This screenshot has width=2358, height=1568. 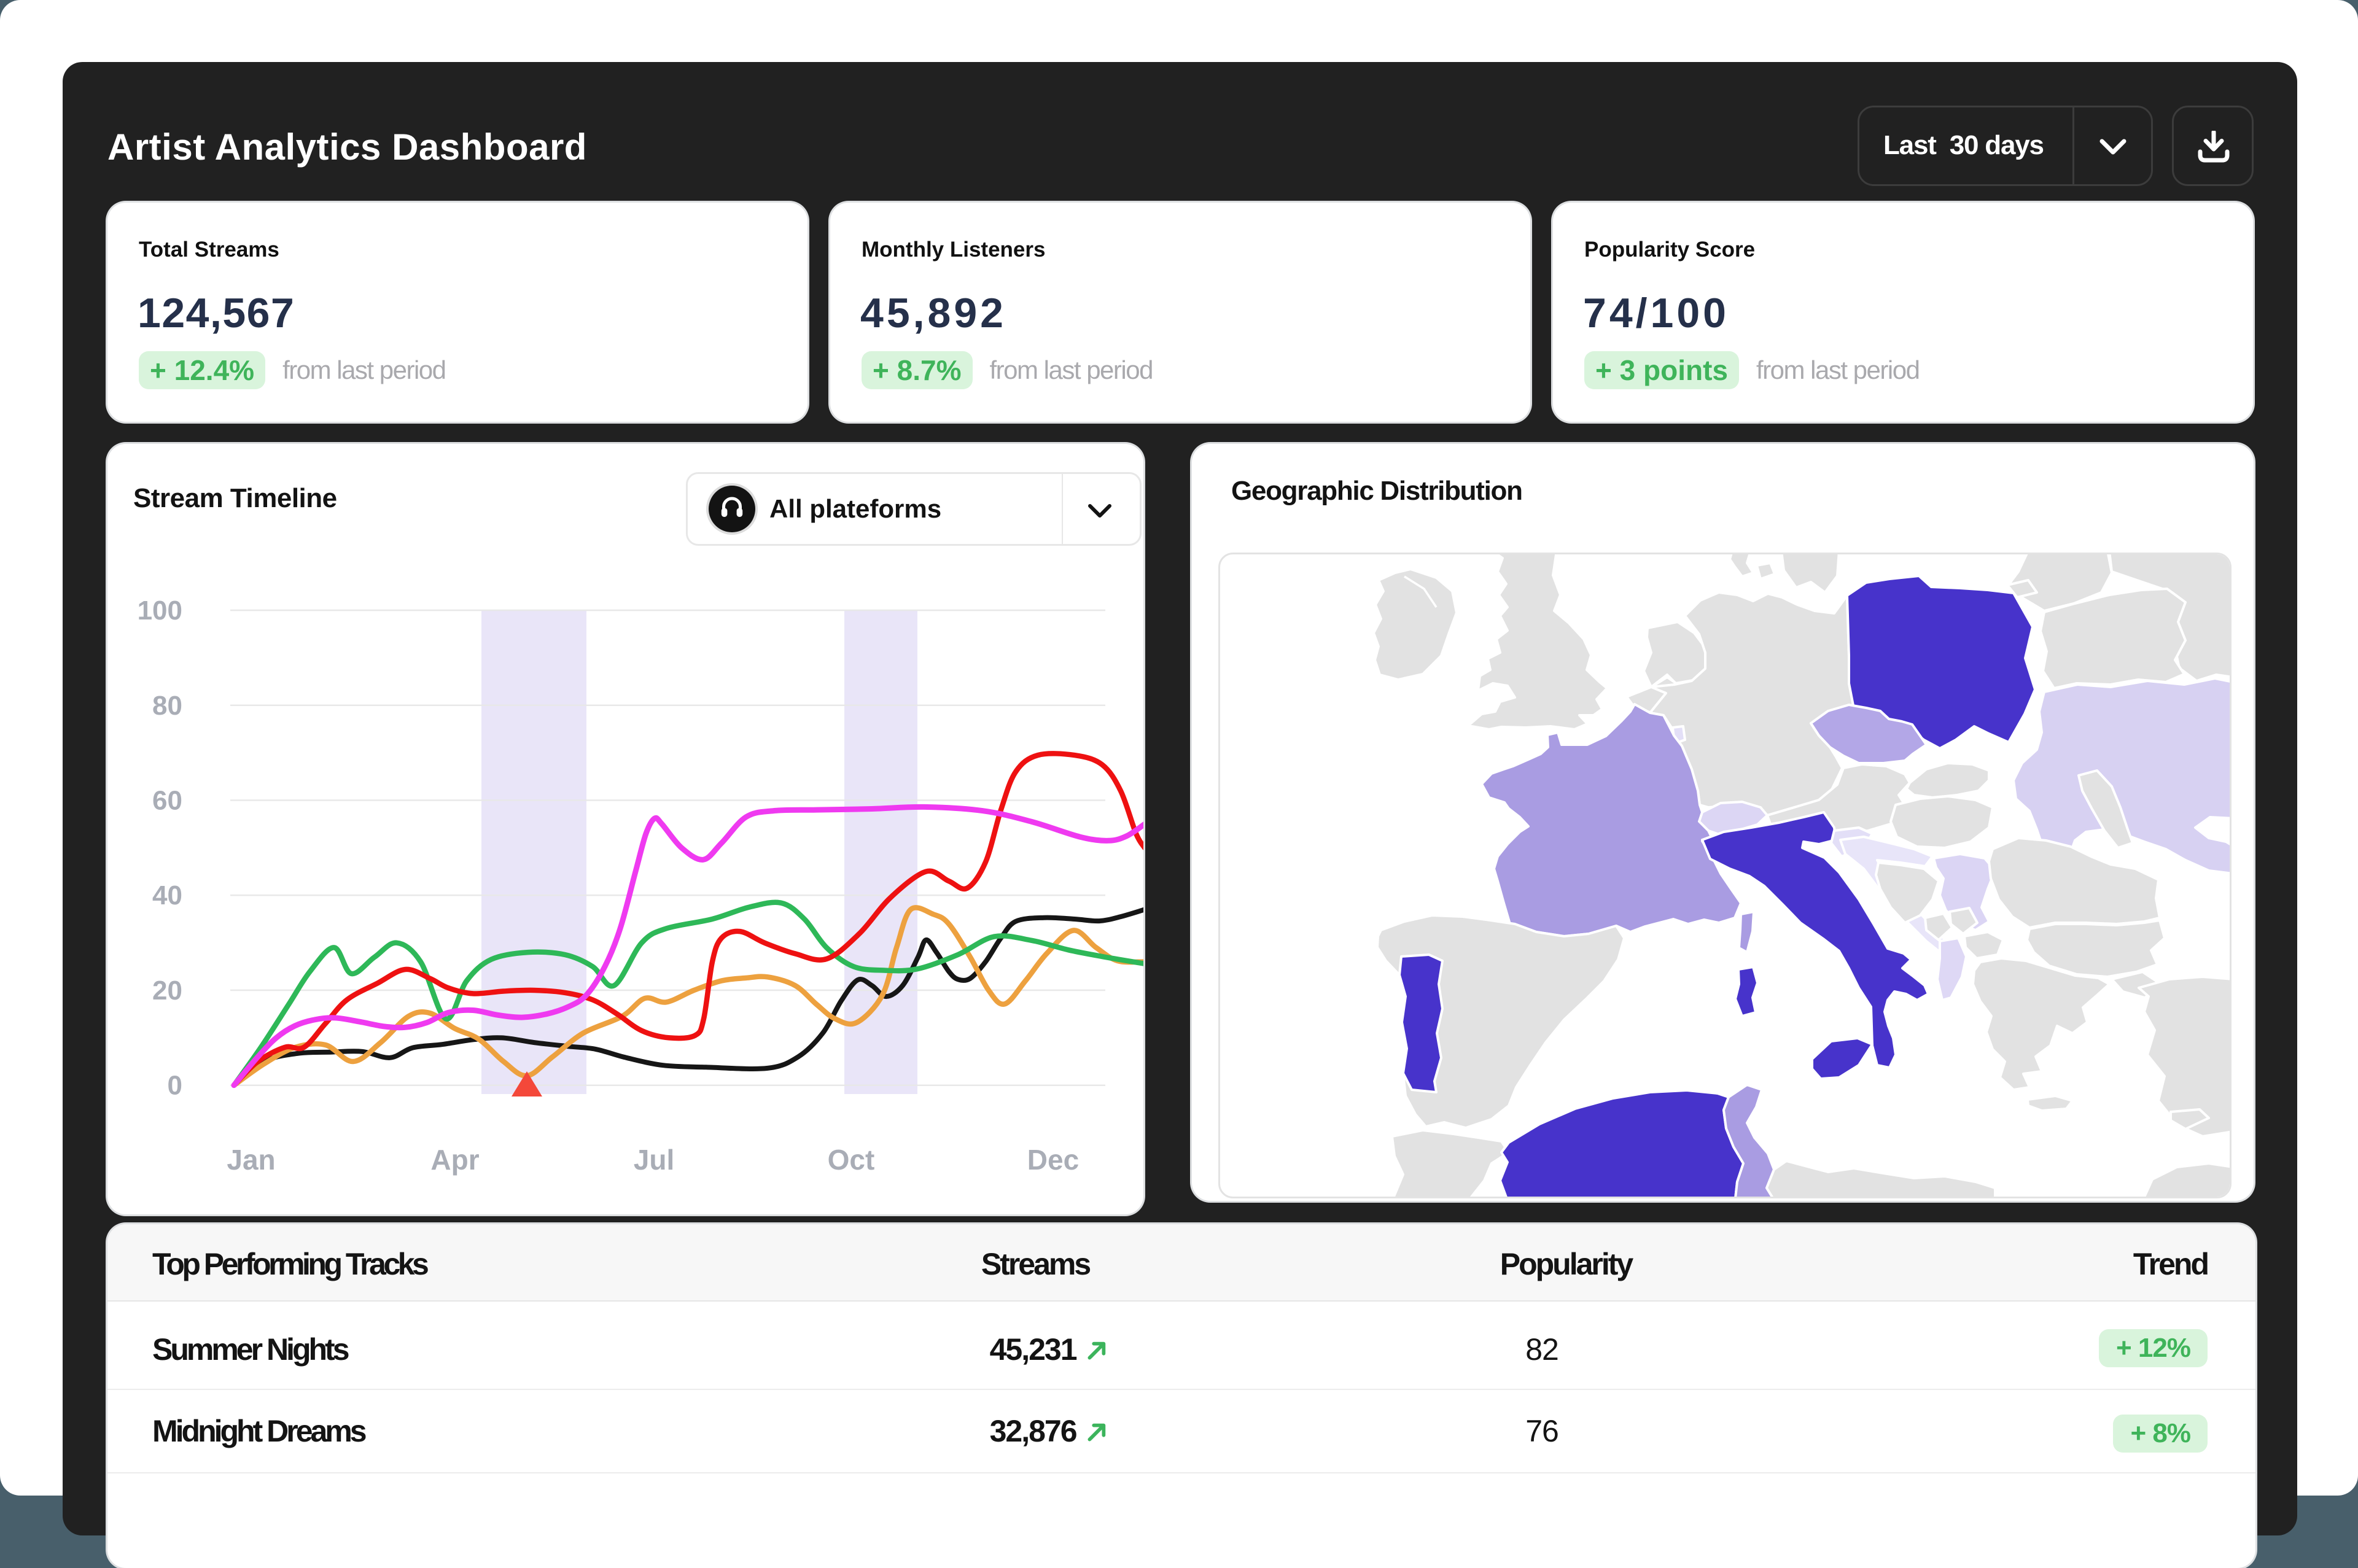 What do you see at coordinates (1053, 1160) in the screenshot?
I see `svg-text: Dec` at bounding box center [1053, 1160].